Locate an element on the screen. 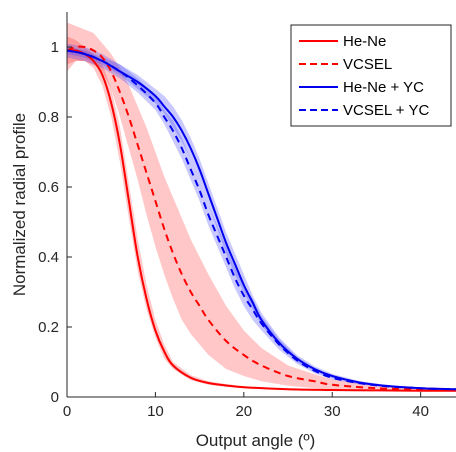 The height and width of the screenshot is (452, 456). x-tick-label: 10 is located at coordinates (155, 411).